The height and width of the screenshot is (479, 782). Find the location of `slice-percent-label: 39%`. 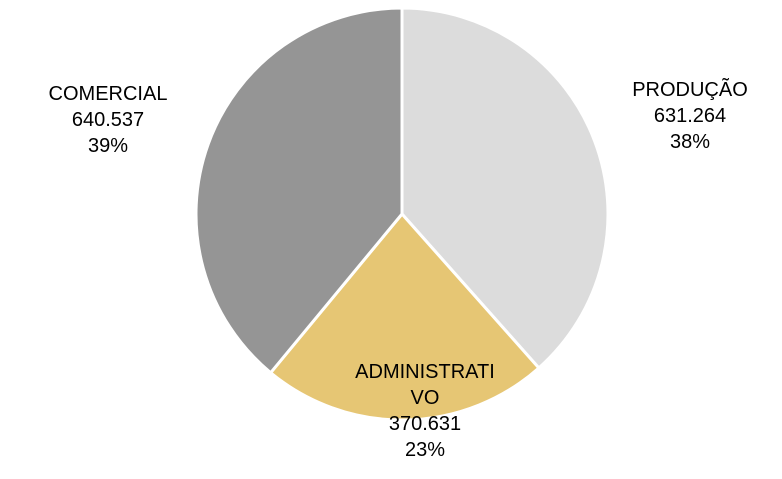

slice-percent-label: 39% is located at coordinates (108, 146).